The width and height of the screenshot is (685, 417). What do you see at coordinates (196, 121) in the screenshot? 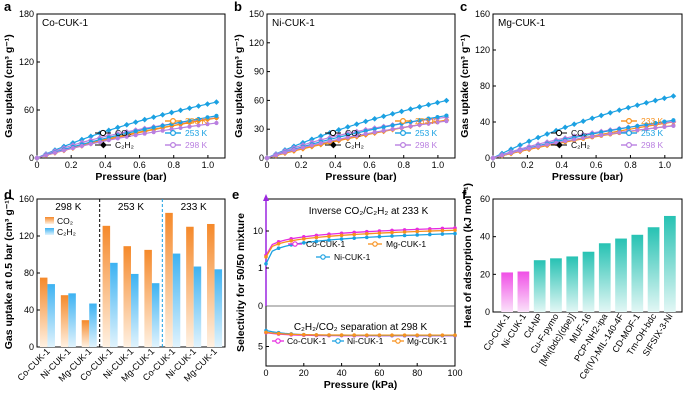
I see `legend-temp-label: 233 K` at bounding box center [196, 121].